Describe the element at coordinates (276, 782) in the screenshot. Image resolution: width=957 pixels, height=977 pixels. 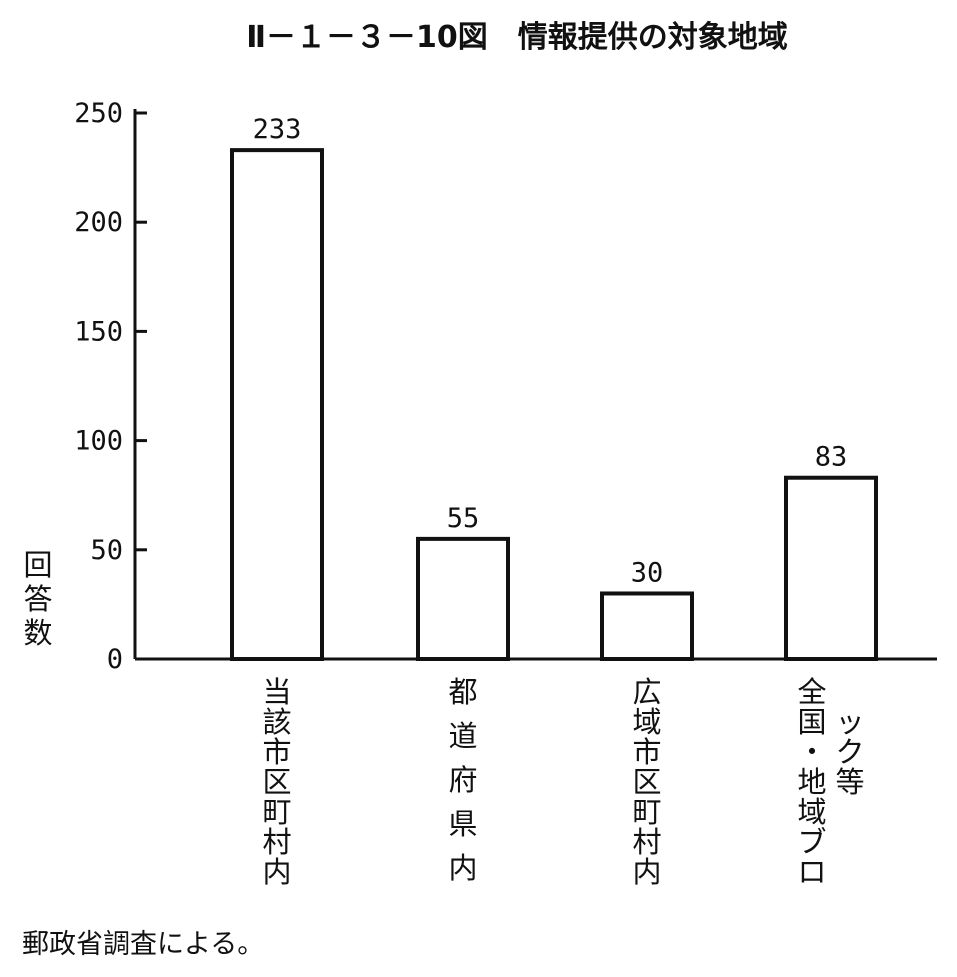
I see `category-label: 当該市区町村内` at that location.